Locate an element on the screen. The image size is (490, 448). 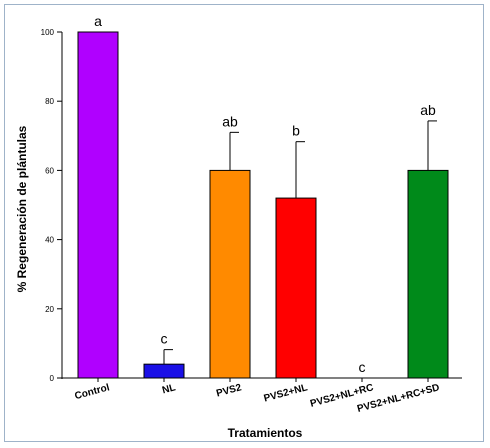
bar-nl is located at coordinates (164, 371).